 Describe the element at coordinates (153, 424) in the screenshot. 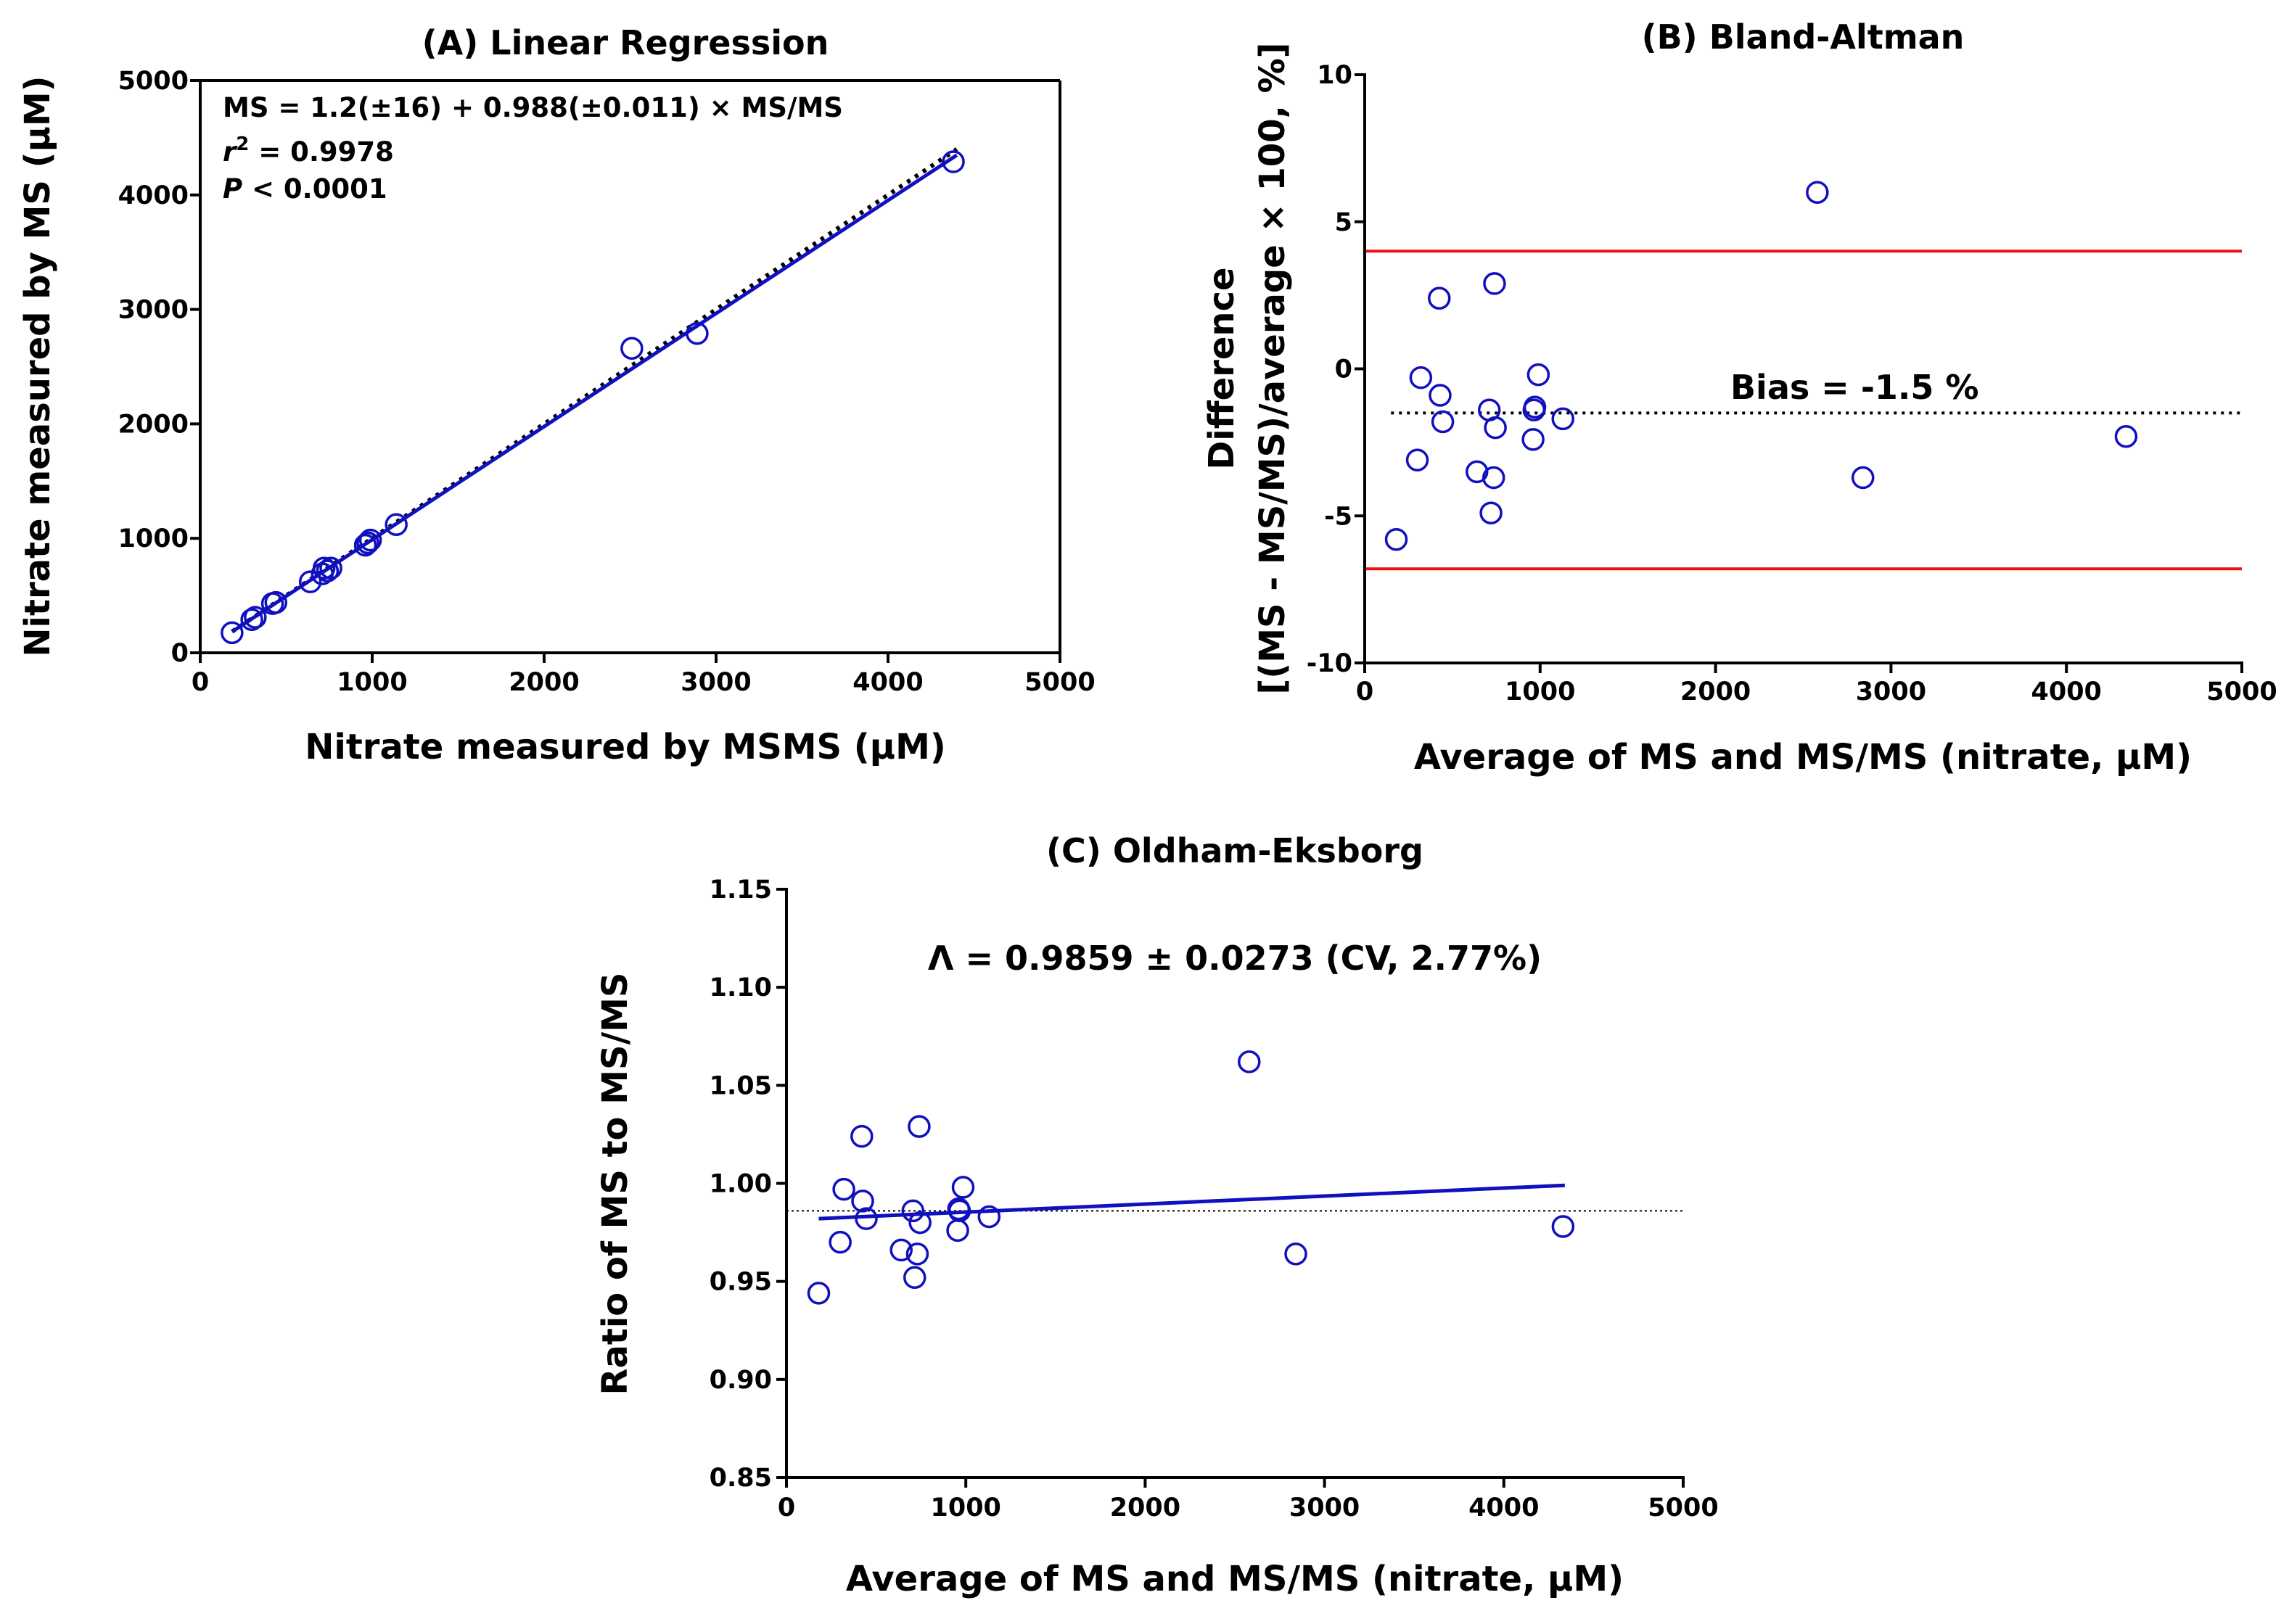

I see `y-tick-label: 2000` at that location.